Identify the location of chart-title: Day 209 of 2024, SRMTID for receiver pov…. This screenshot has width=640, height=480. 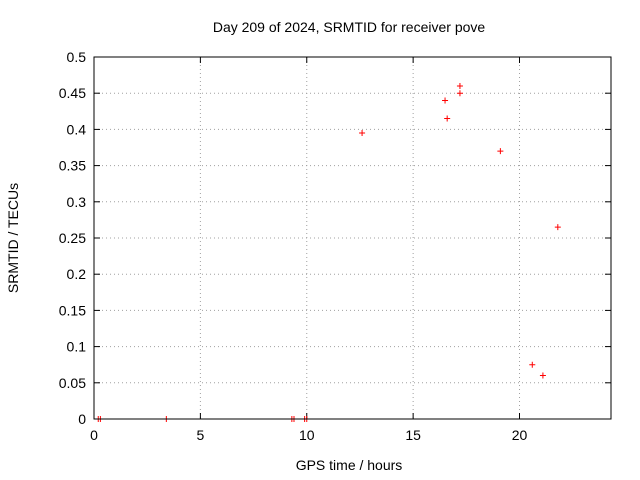
(349, 27).